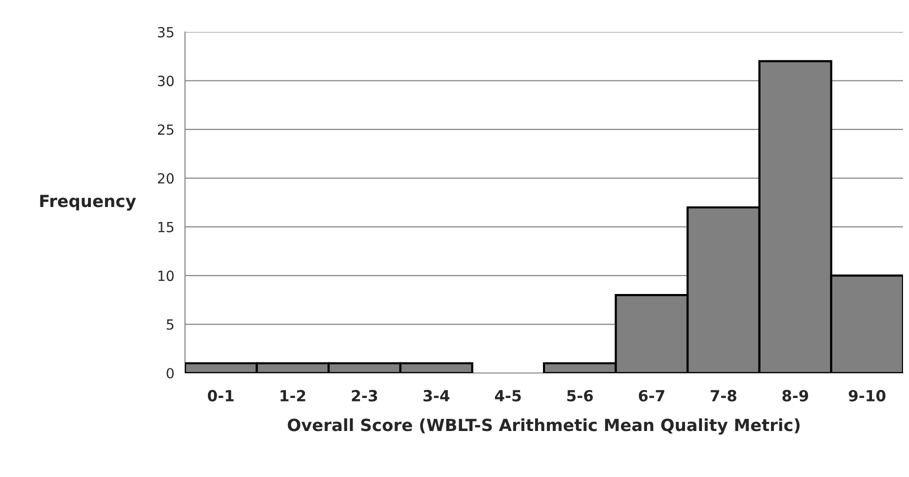 The image size is (909, 477). Describe the element at coordinates (88, 202) in the screenshot. I see `y-axis-title: Frequency` at that location.